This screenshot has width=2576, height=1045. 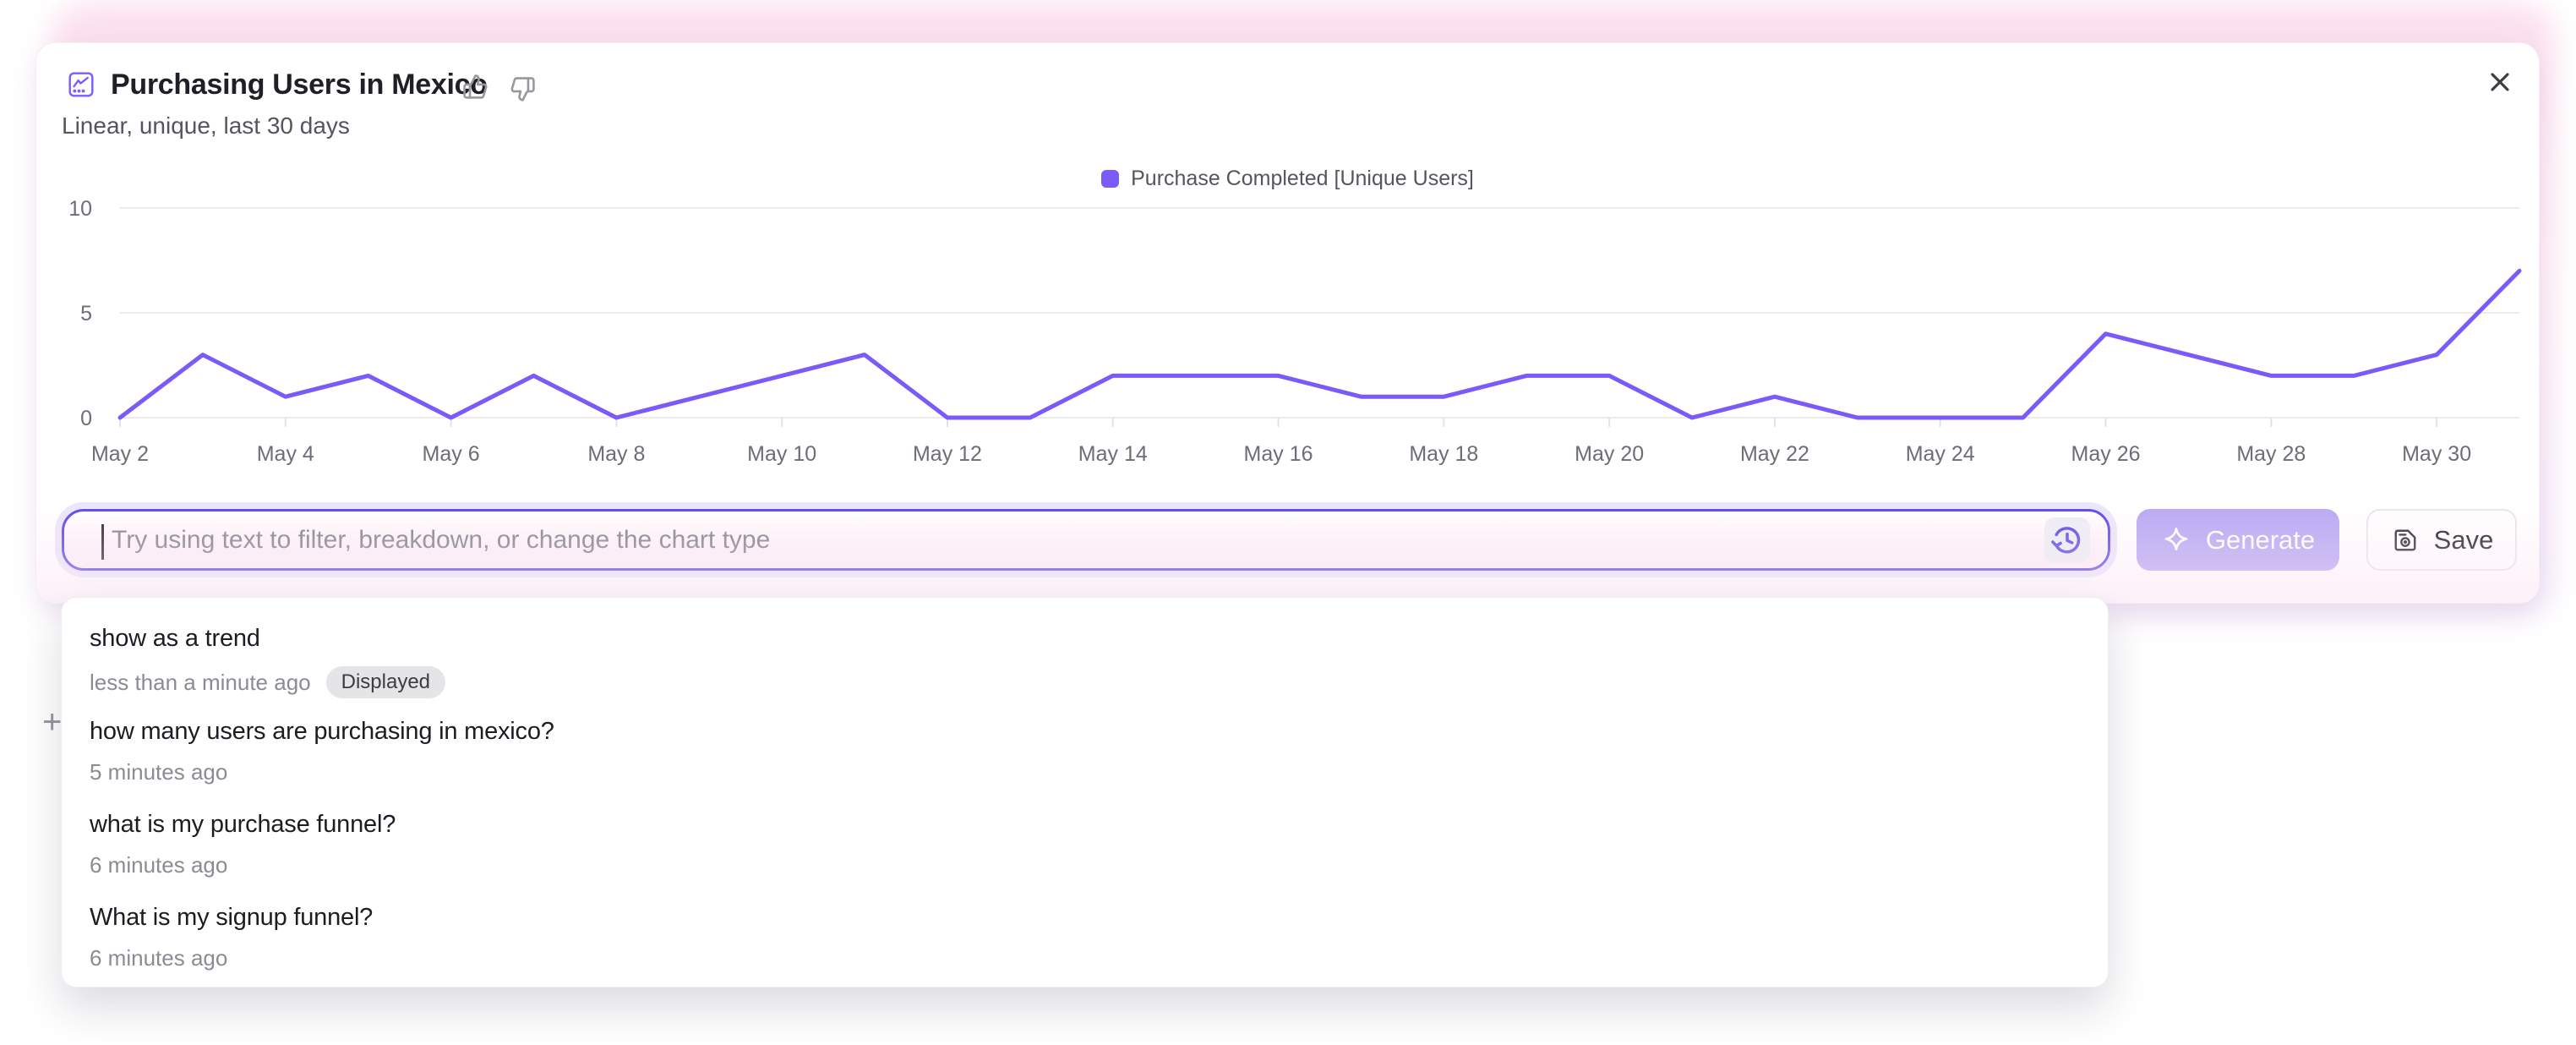 I want to click on x-axis-label: May 26, so click(x=2106, y=454).